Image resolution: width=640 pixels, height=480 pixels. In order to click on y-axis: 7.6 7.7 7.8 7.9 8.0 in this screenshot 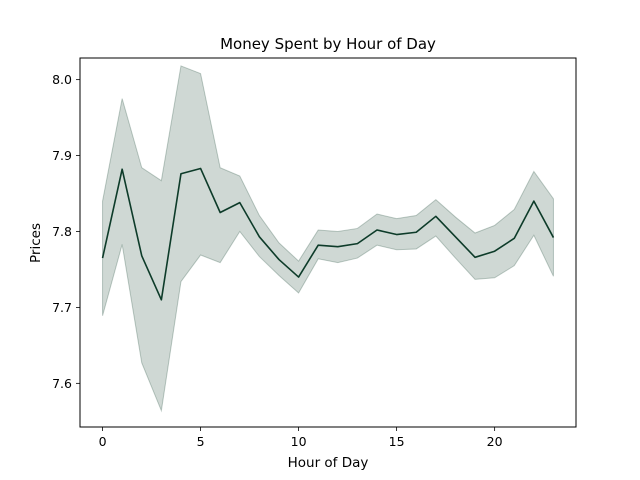, I will do `click(66, 231)`.